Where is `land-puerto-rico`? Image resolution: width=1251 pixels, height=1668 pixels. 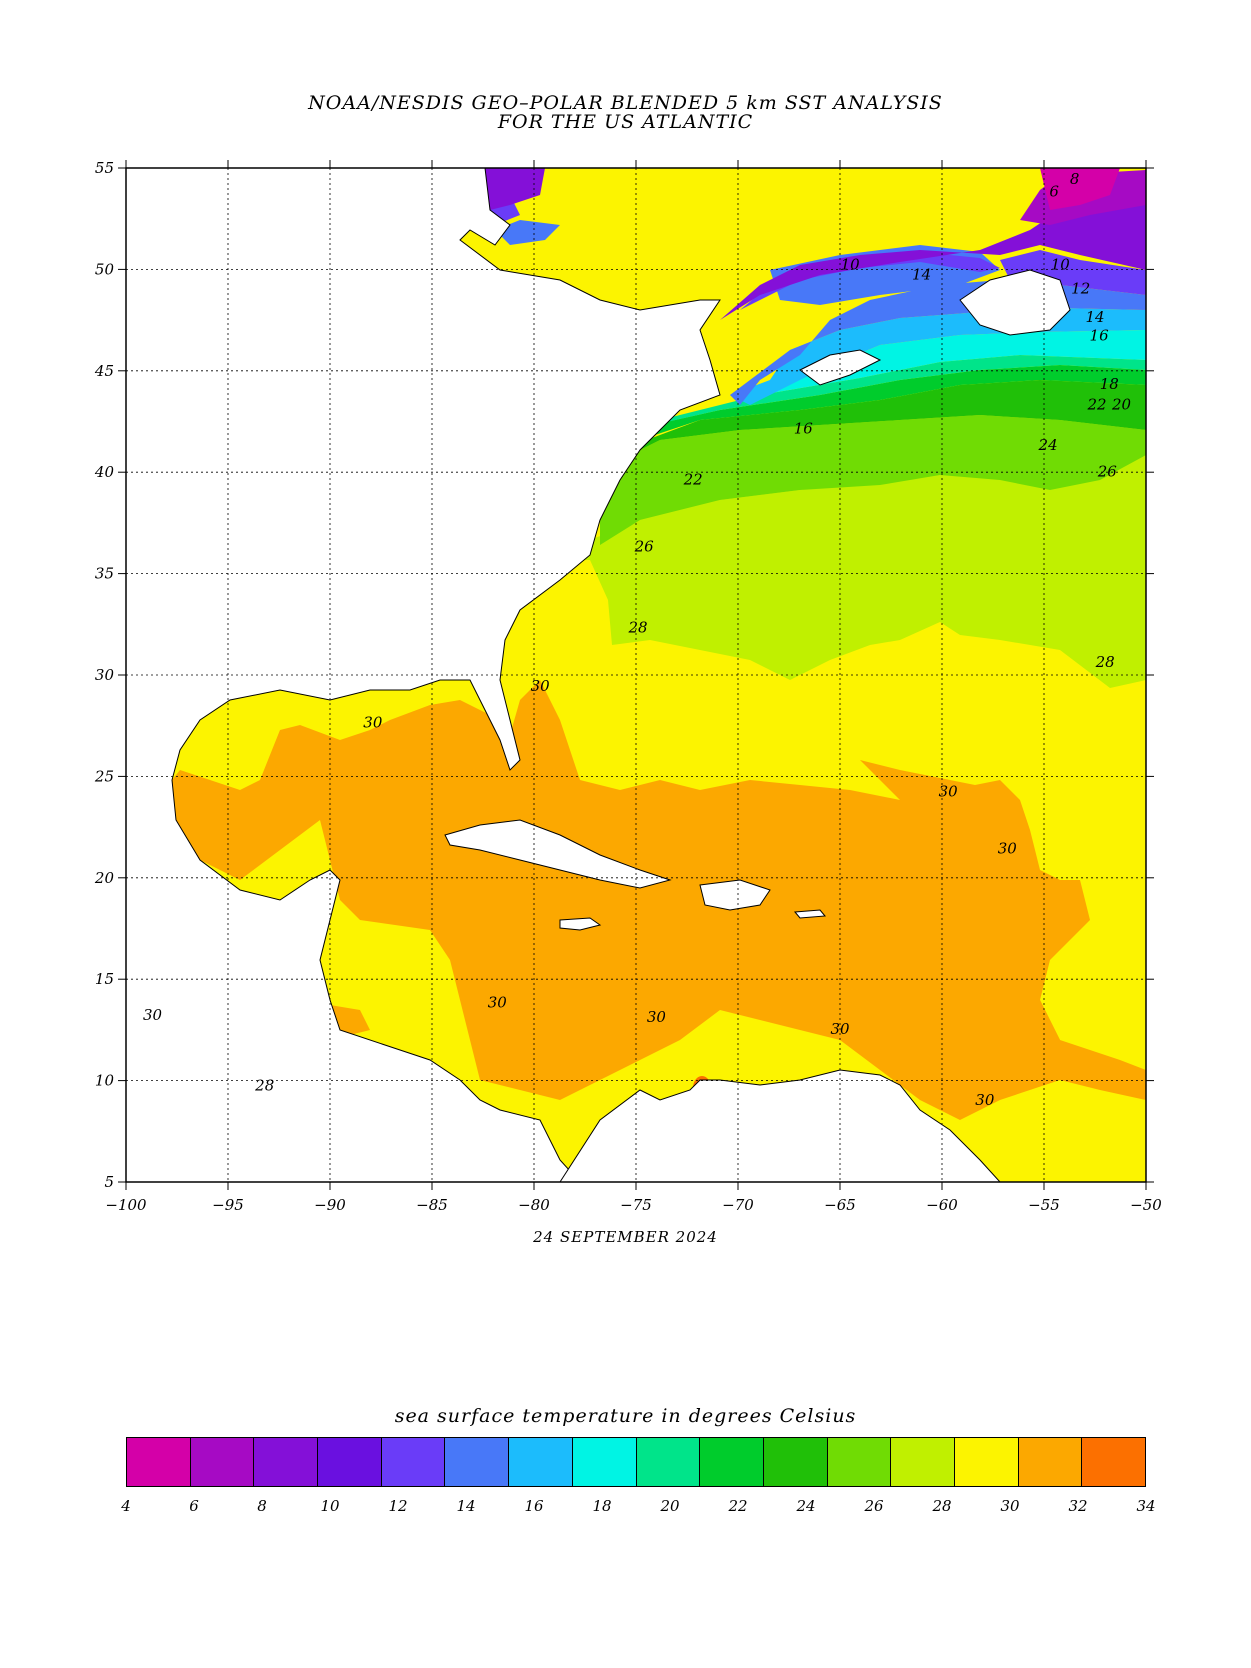
land-puerto-rico is located at coordinates (810, 914).